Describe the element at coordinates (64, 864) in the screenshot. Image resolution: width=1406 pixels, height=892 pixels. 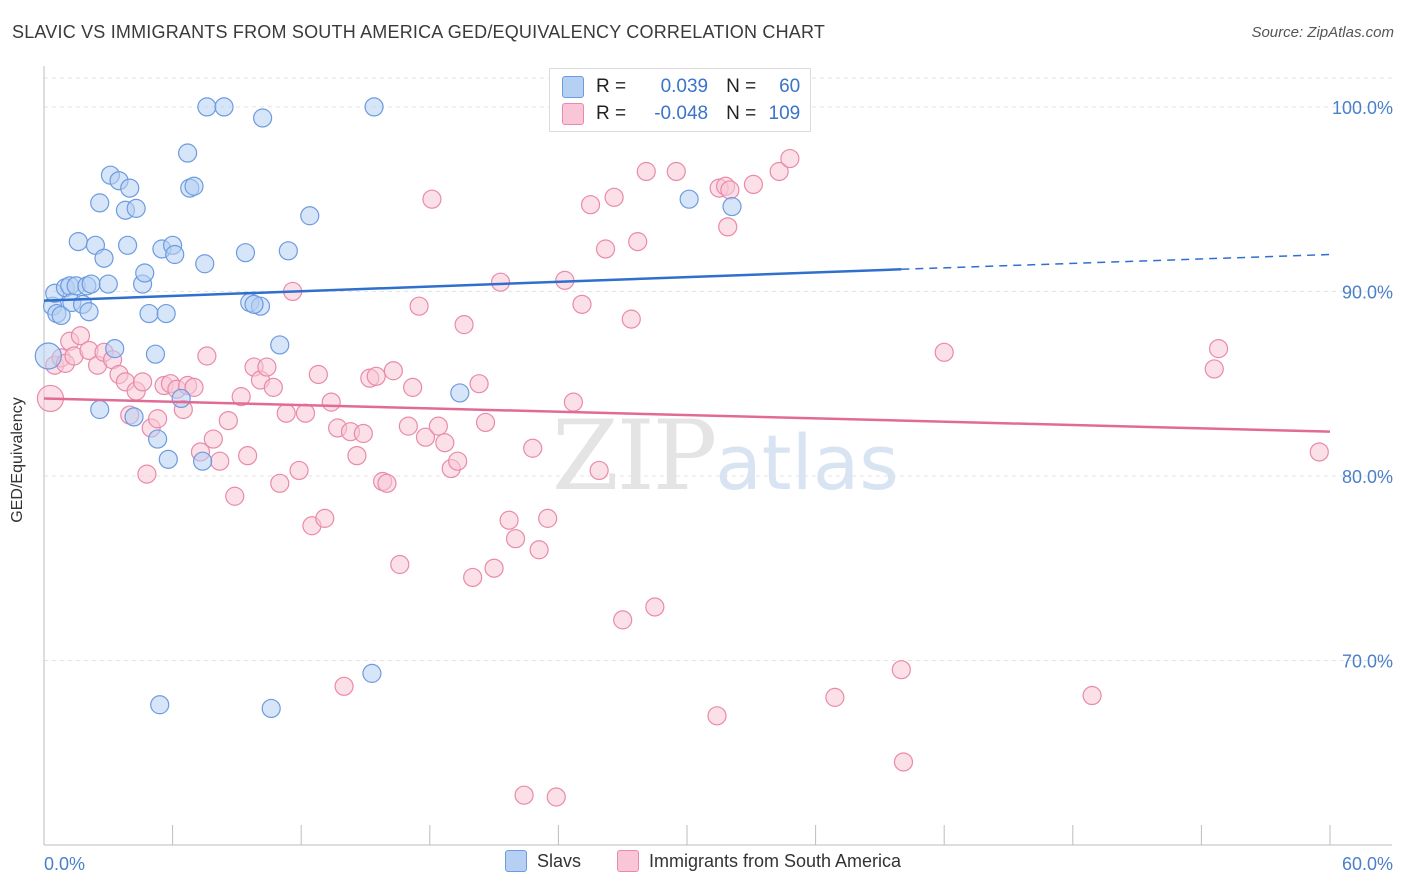
I see `x-tick-label: 0.0%` at that location.